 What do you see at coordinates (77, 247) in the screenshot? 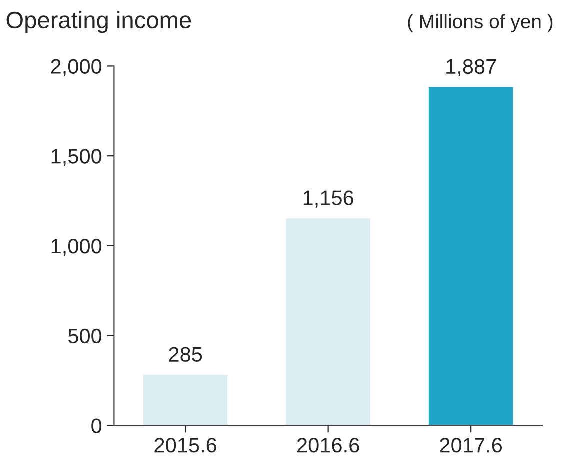
I see `y-tick-label: 1,000` at bounding box center [77, 247].